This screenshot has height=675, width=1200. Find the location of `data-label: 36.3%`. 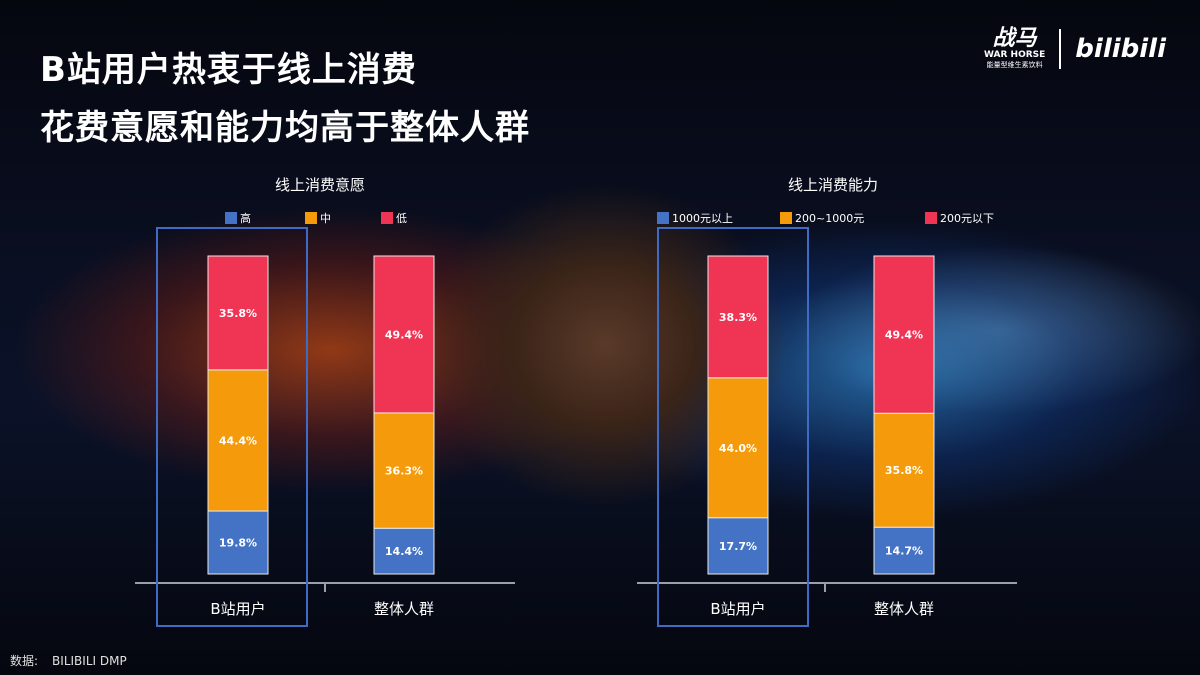

data-label: 36.3% is located at coordinates (404, 471).